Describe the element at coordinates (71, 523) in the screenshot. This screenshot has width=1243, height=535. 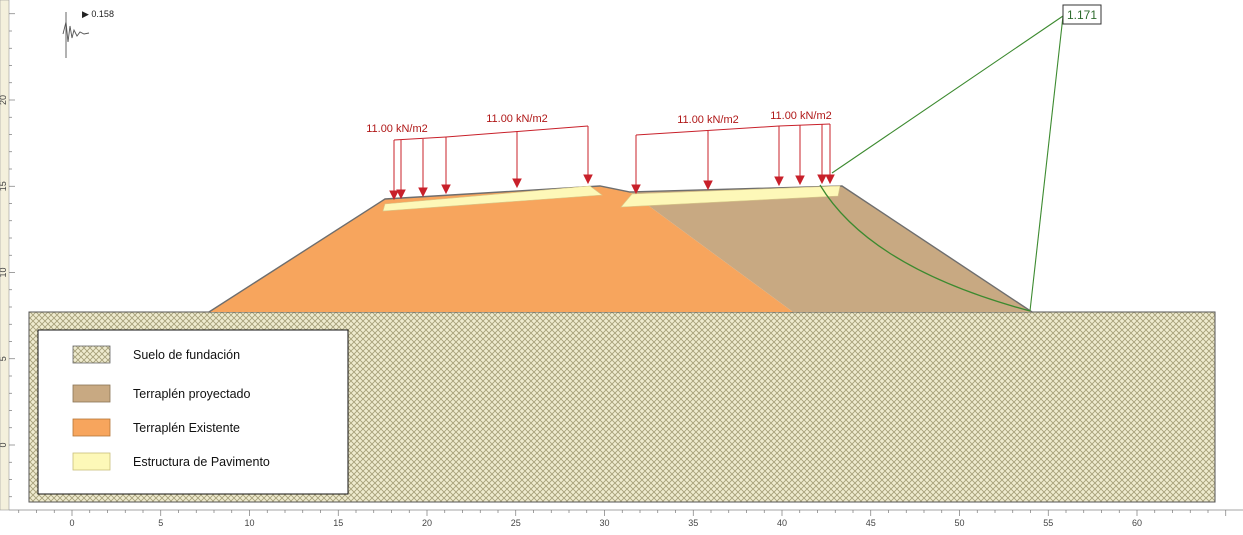
I see `x-tick-label: 0` at that location.